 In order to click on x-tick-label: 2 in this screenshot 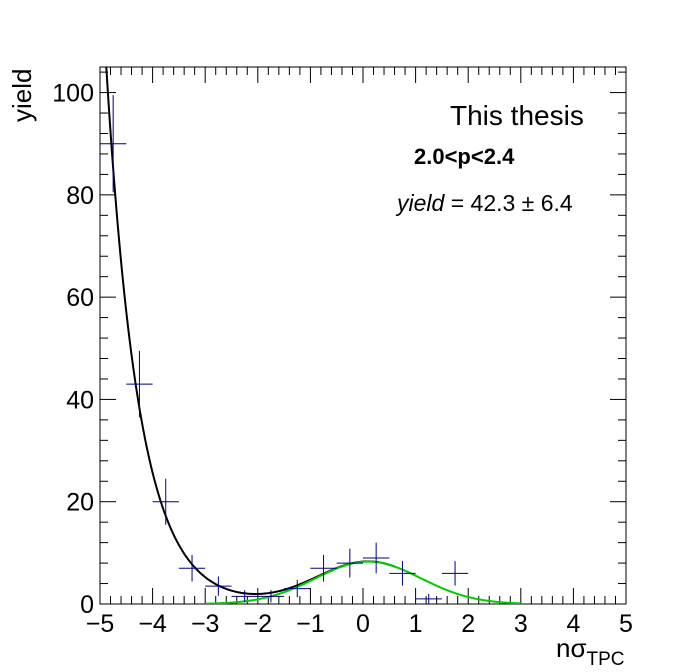, I will do `click(468, 624)`.